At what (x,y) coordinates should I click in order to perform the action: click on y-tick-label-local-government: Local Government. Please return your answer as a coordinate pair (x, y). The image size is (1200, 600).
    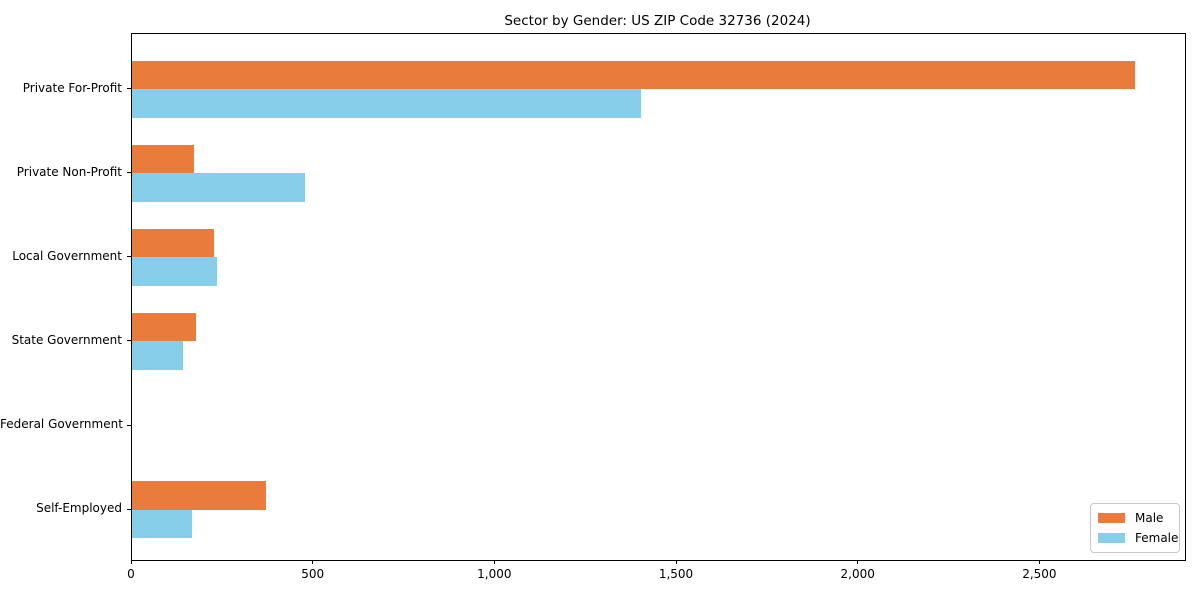
    Looking at the image, I should click on (67, 255).